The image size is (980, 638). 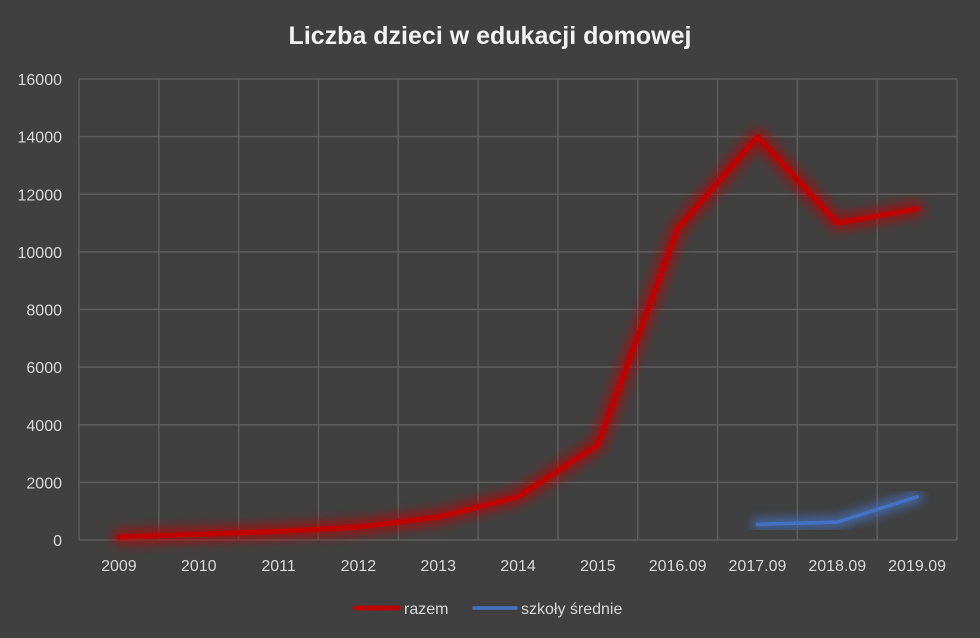 I want to click on x-tick-label: 2011, so click(x=278, y=566).